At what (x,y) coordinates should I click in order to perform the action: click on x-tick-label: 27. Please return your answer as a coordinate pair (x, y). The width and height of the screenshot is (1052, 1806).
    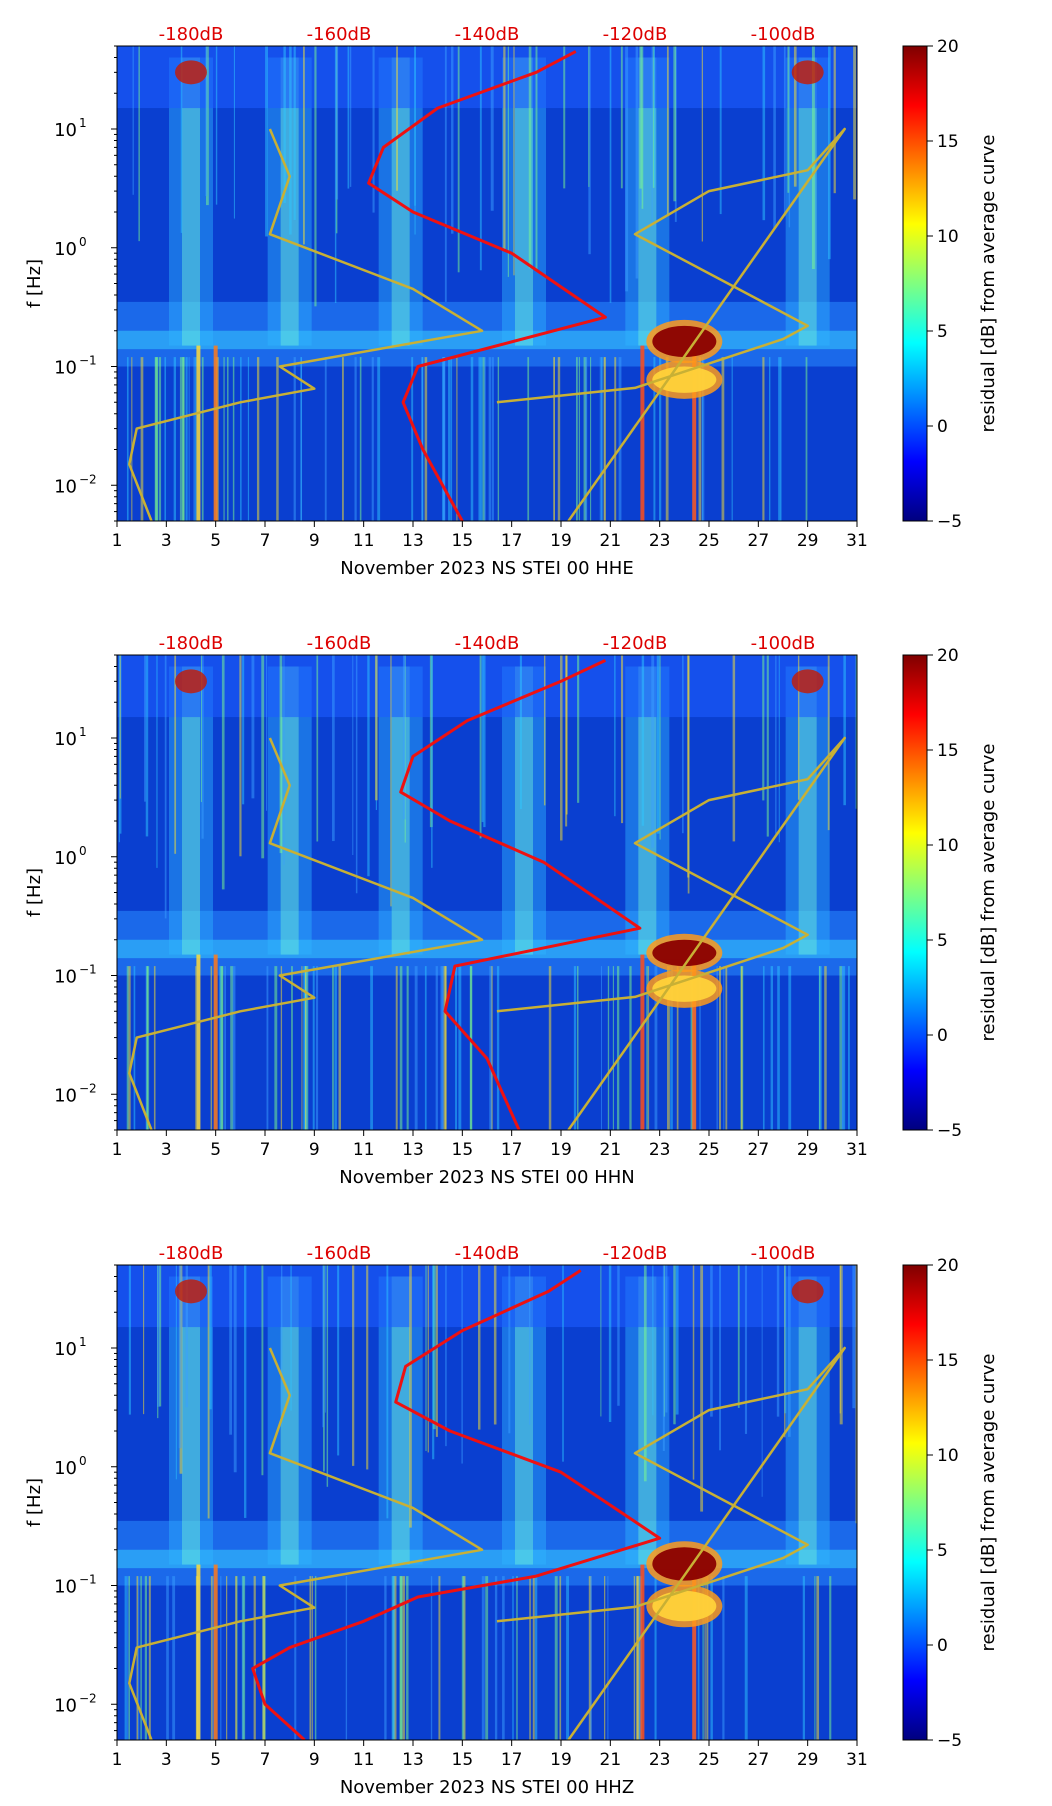
    Looking at the image, I should click on (759, 541).